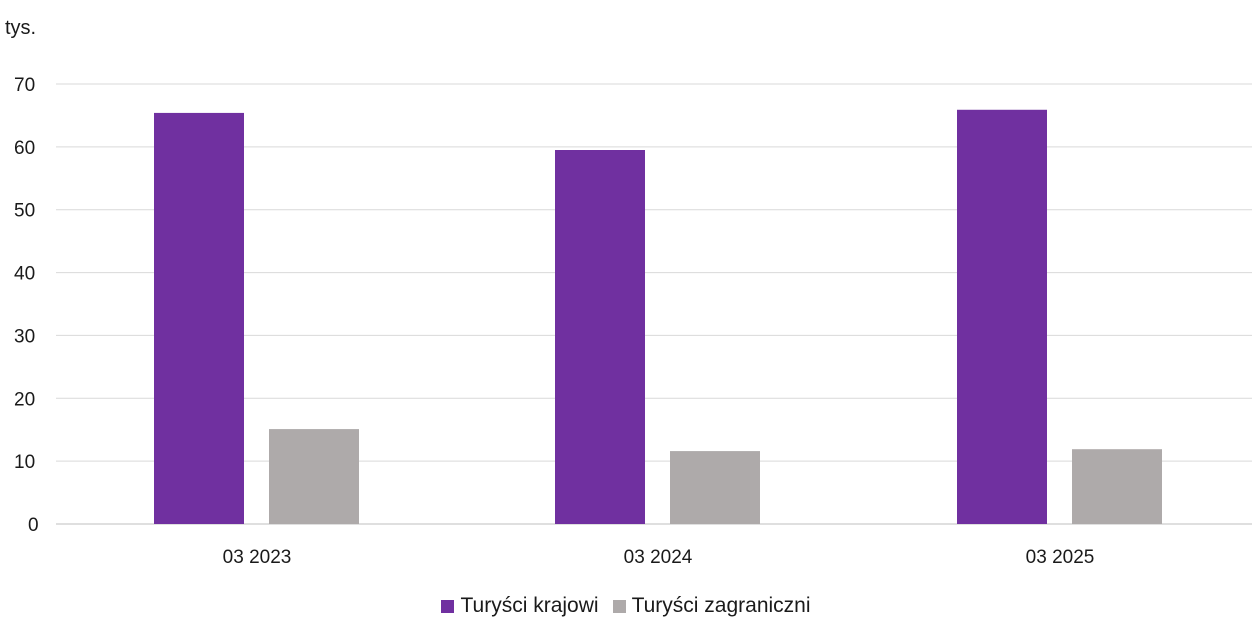 The image size is (1252, 624). I want to click on legend-label-domestic: Turyści krajowi, so click(529, 605).